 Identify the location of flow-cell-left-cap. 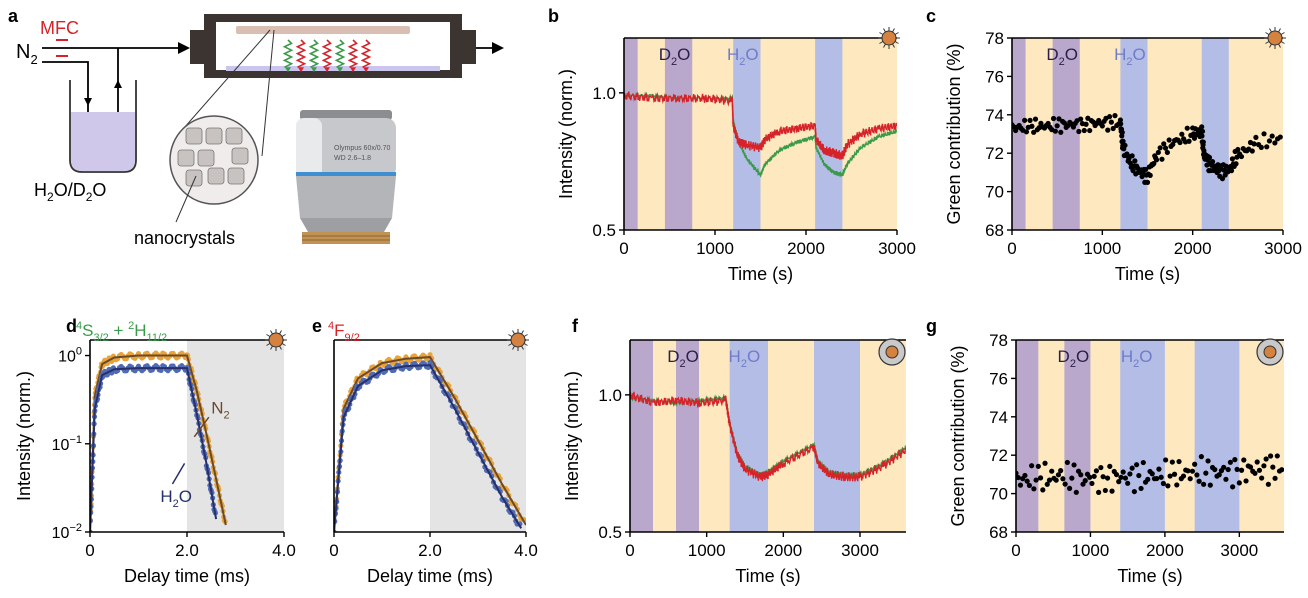
(197, 47).